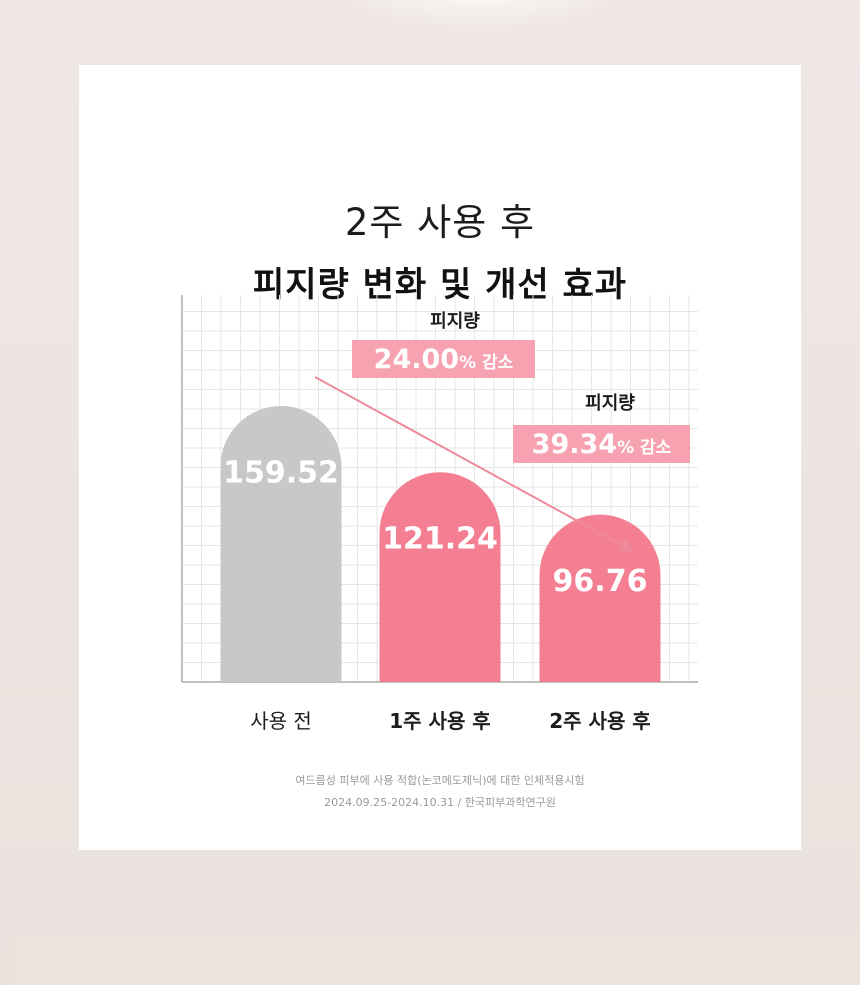 The width and height of the screenshot is (860, 985). Describe the element at coordinates (440, 222) in the screenshot. I see `chart-title-line1: 2주 사용 후` at that location.